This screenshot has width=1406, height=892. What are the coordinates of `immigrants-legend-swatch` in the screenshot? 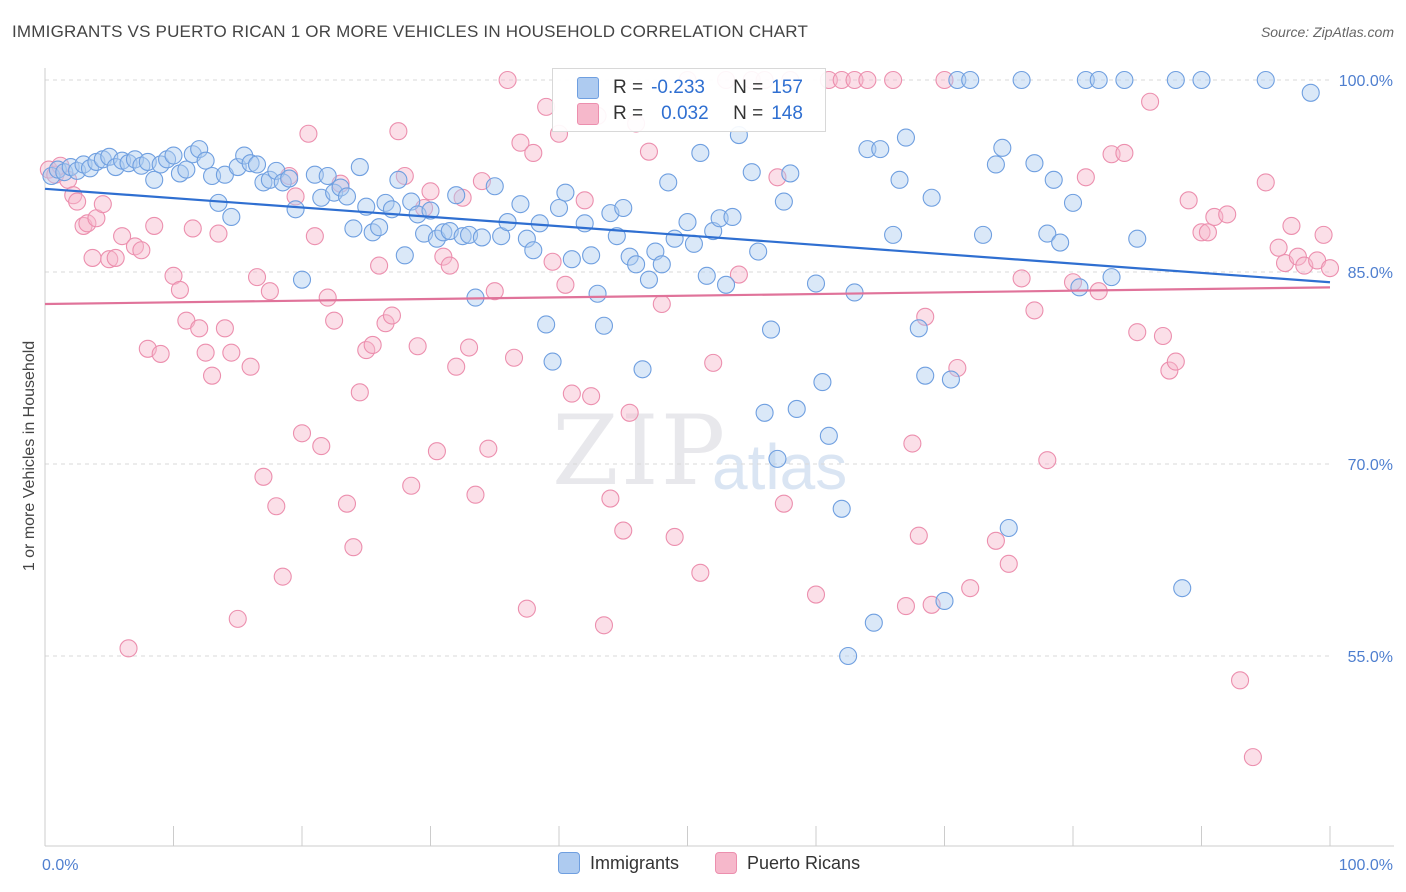 It's located at (569, 863).